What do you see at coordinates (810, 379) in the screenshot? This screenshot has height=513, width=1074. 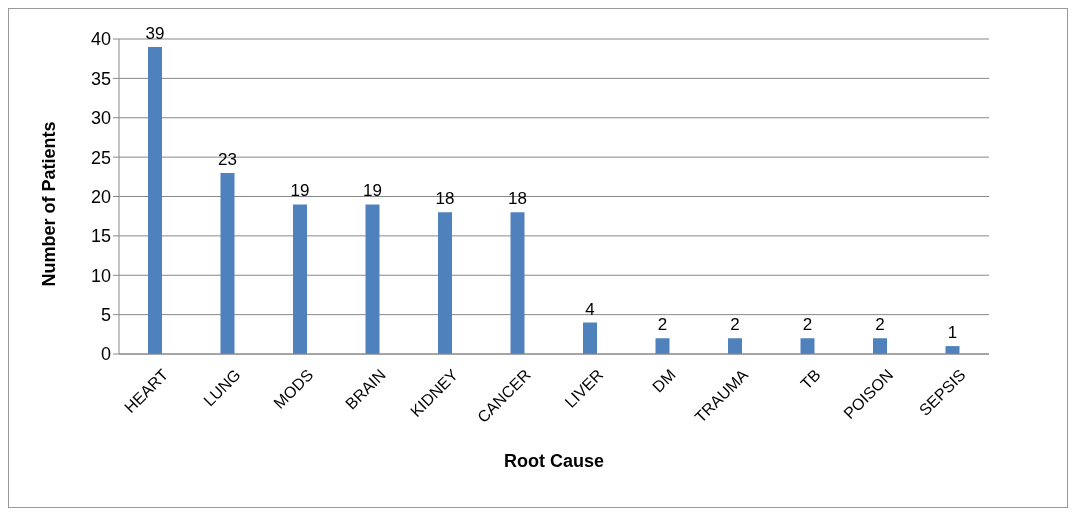 I see `x-tick-label: TB` at bounding box center [810, 379].